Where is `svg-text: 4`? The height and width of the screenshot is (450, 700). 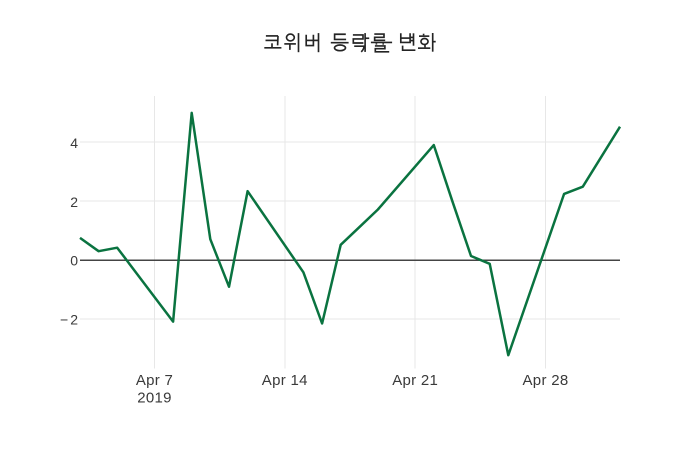
svg-text: 4 is located at coordinates (74, 143).